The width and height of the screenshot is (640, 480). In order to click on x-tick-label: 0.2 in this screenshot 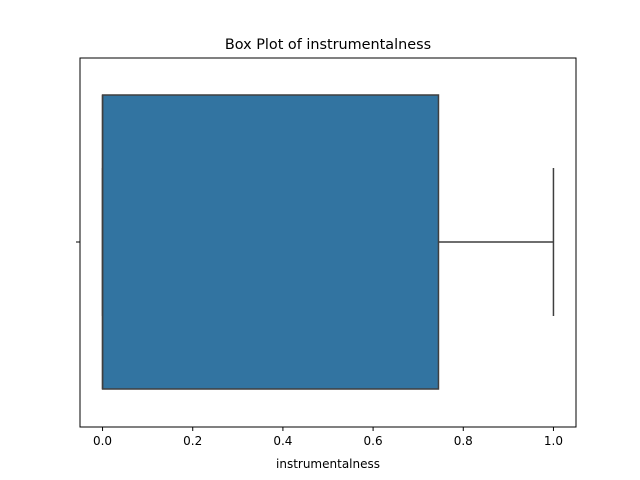, I will do `click(192, 441)`.